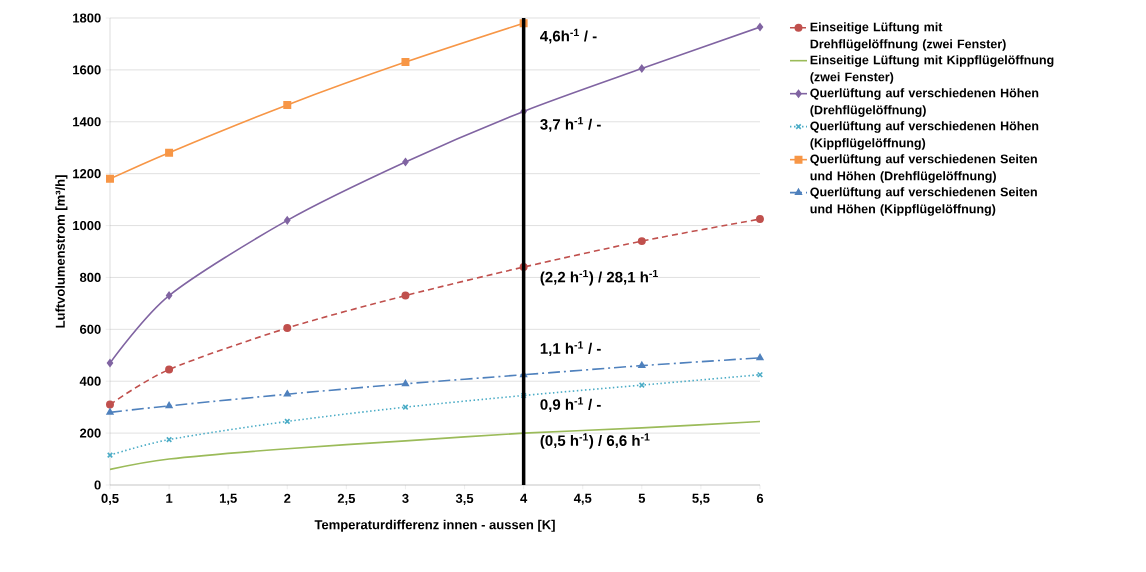 This screenshot has height=572, width=1146. What do you see at coordinates (405, 498) in the screenshot?
I see `x-tick-label: 3` at bounding box center [405, 498].